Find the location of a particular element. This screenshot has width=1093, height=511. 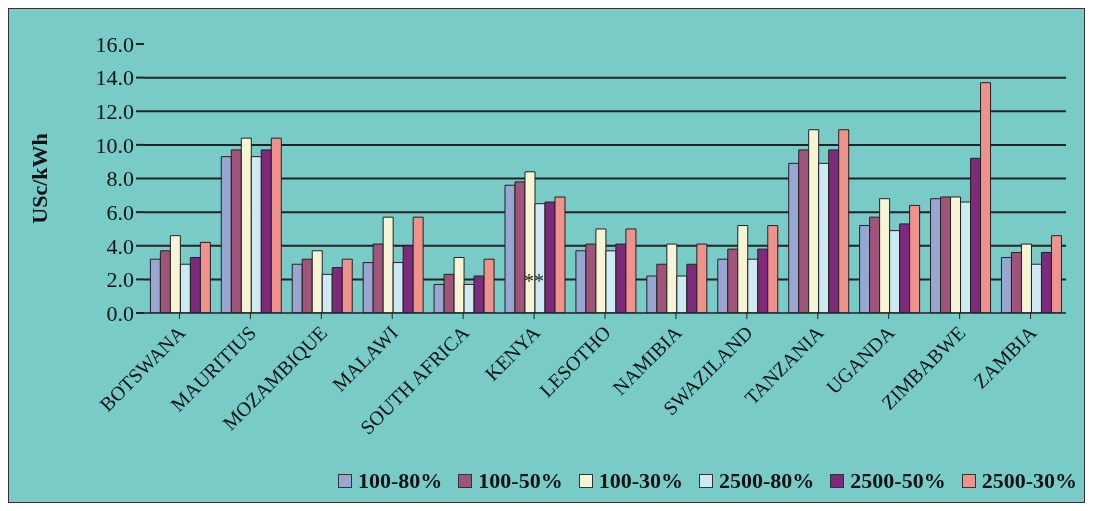

y-tick-label: 10.0 is located at coordinates (114, 145).